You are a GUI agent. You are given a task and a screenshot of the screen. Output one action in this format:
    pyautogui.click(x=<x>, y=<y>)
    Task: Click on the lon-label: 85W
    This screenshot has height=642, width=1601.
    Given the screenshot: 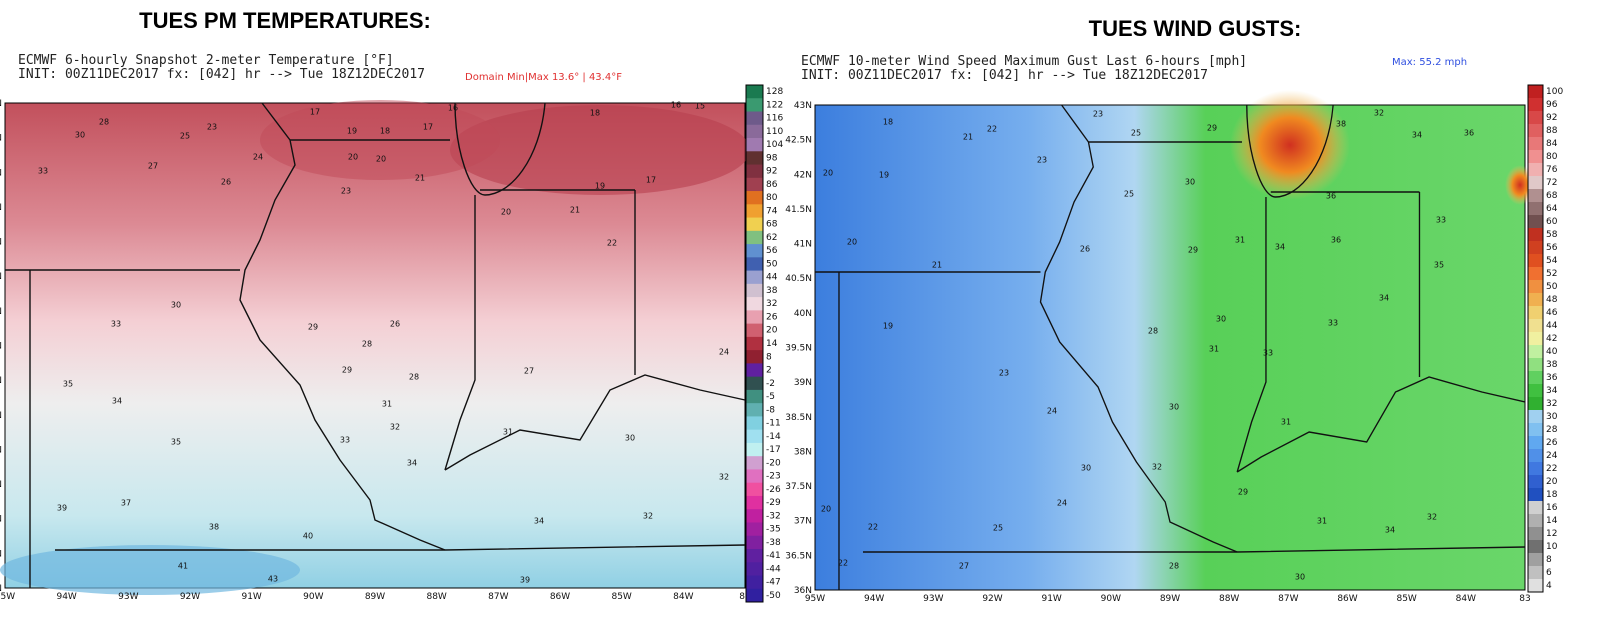 What is the action you would take?
    pyautogui.click(x=621, y=597)
    